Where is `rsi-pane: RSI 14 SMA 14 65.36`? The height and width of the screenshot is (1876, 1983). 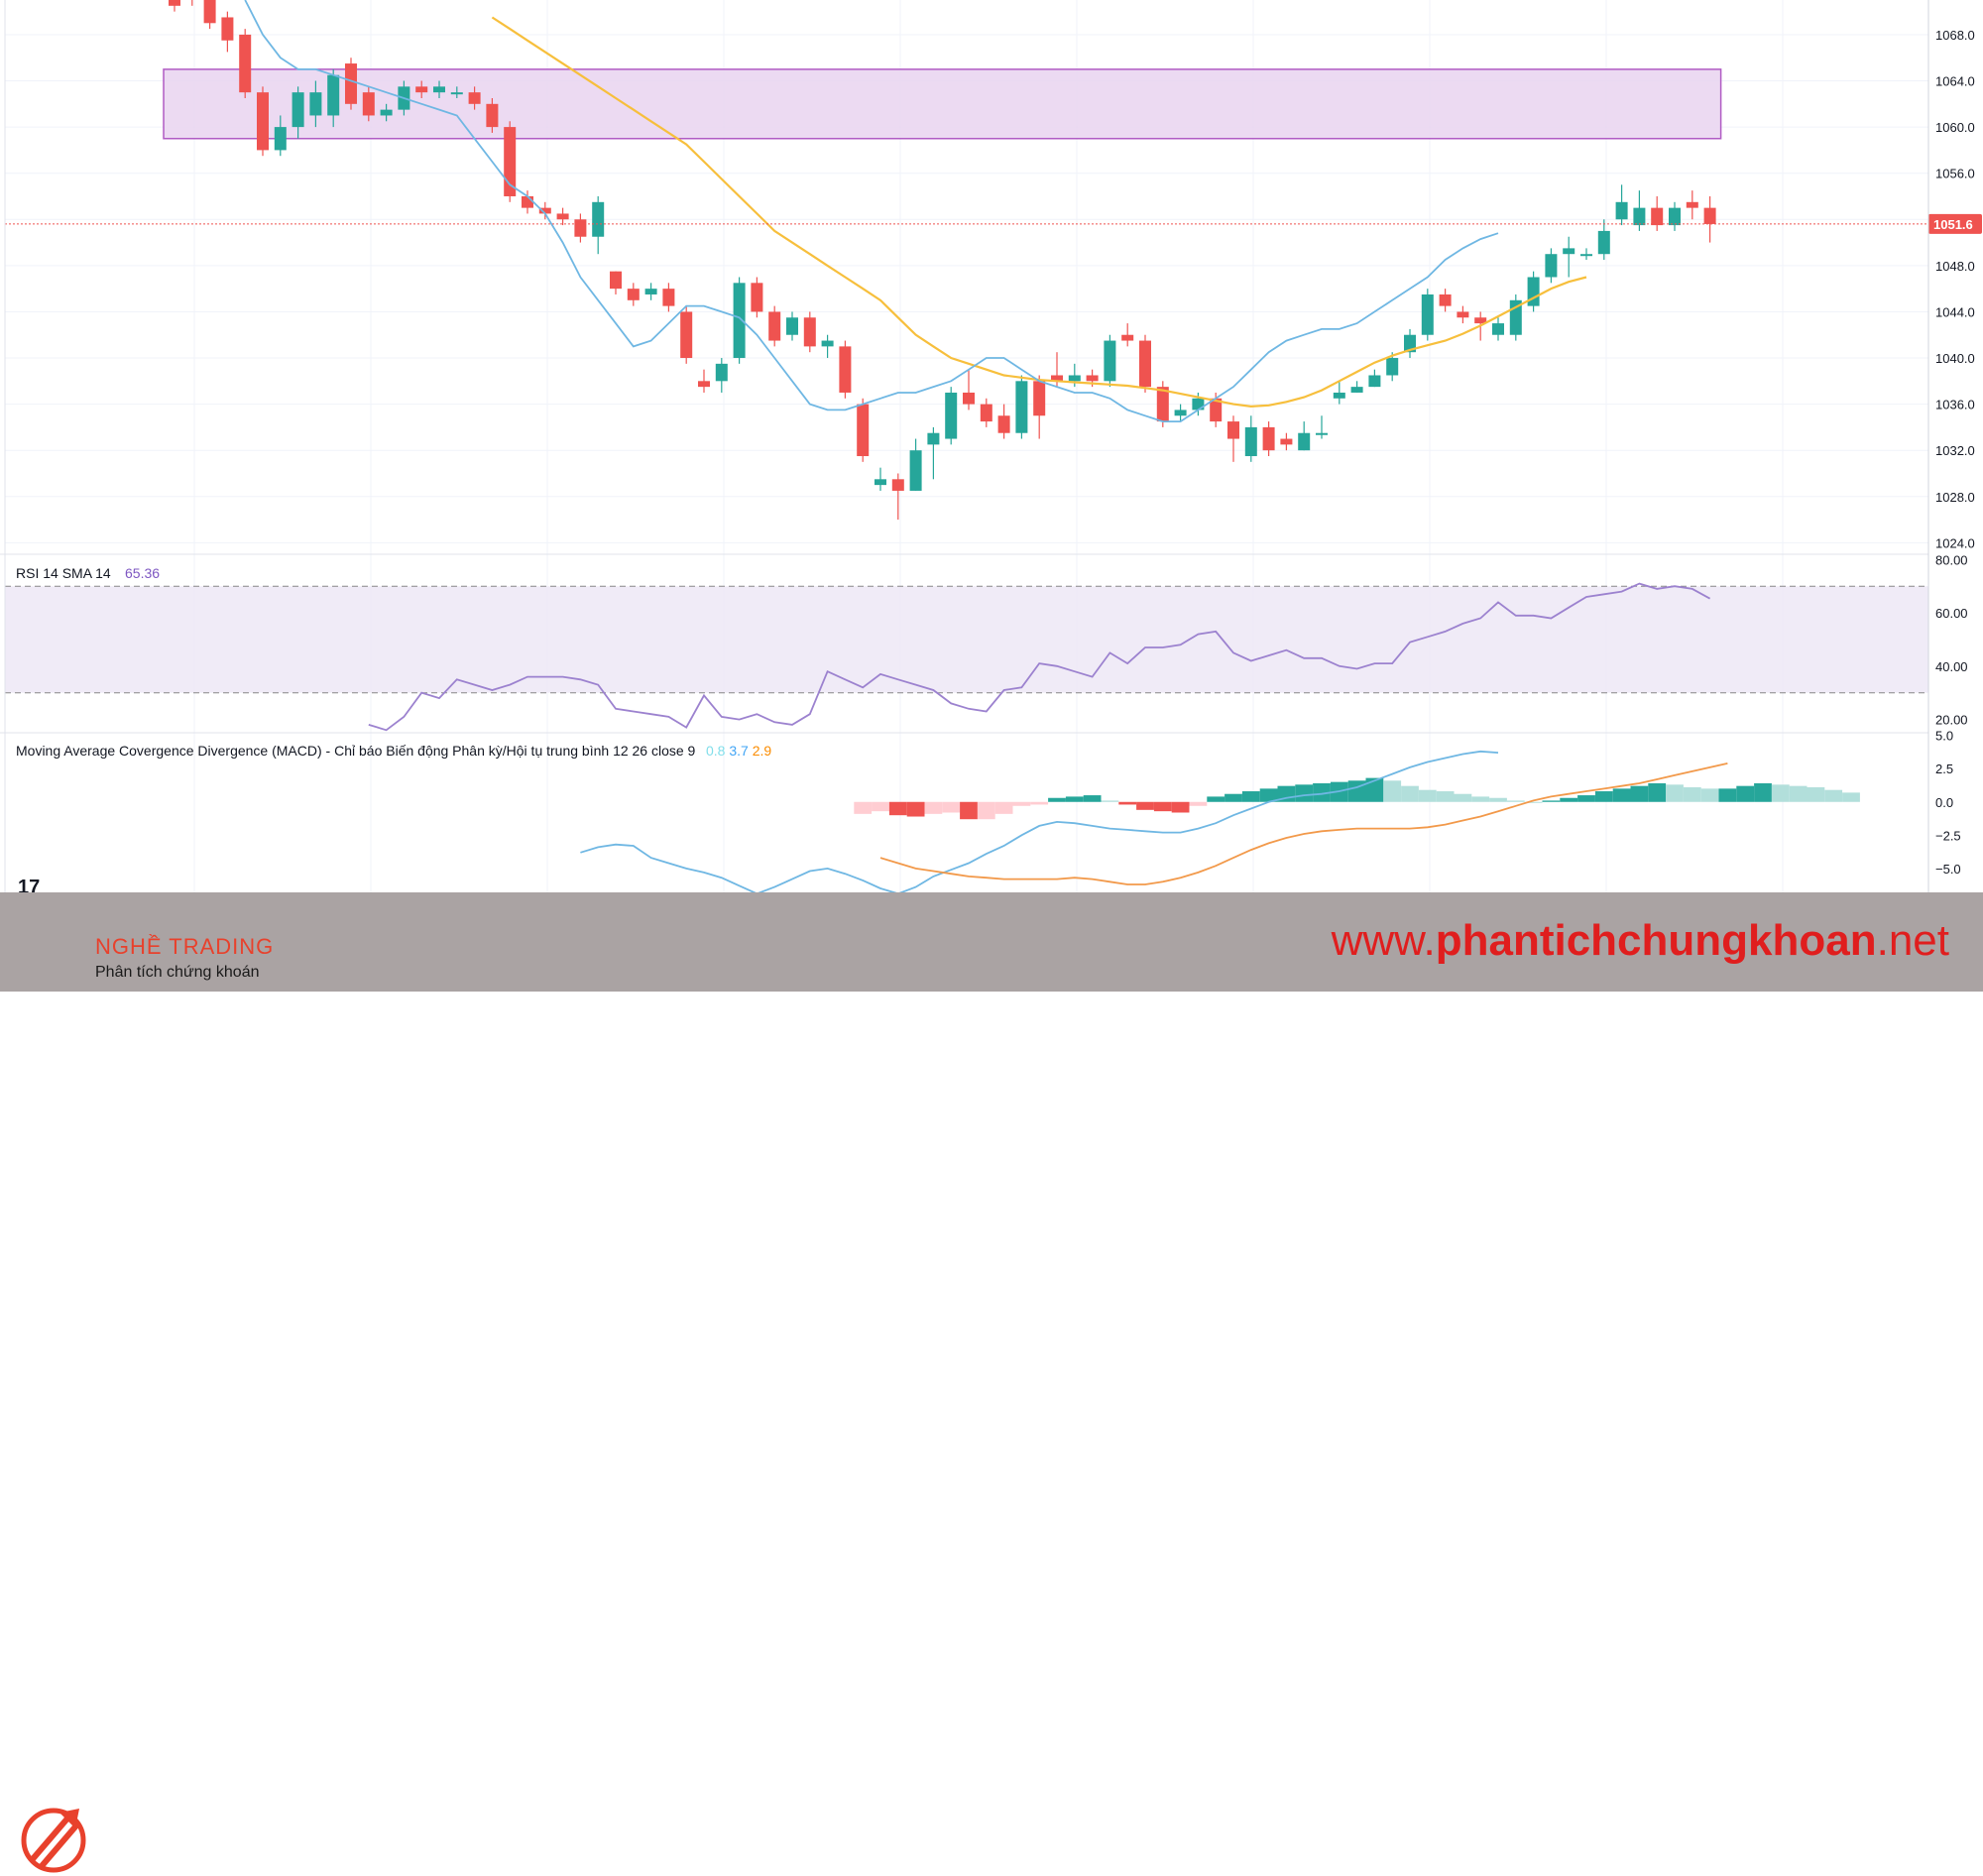 rsi-pane: RSI 14 SMA 14 65.36 is located at coordinates (967, 648).